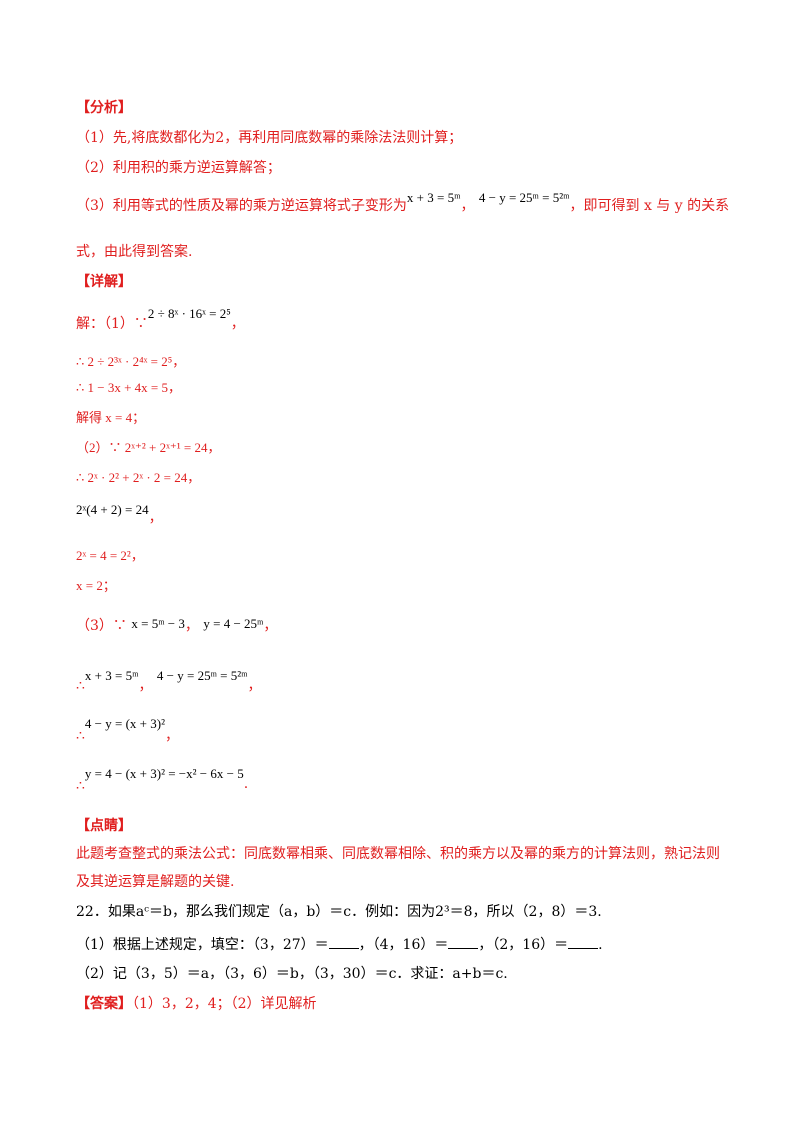  I want to click on solution-line11-sep: ，, so click(145, 686).